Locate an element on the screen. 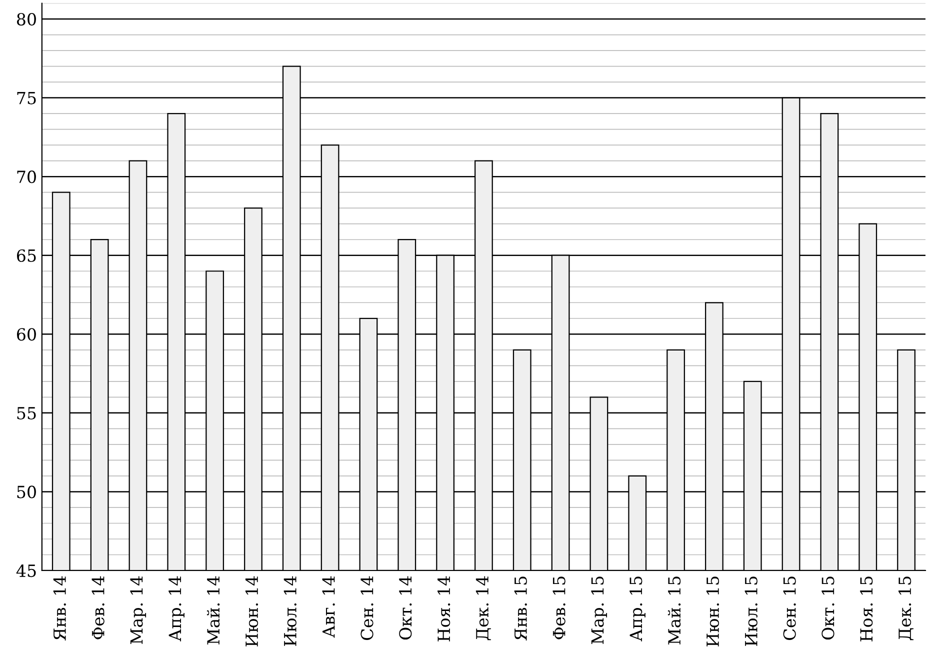  x-tick-label: Дек. 15 is located at coordinates (906, 608).